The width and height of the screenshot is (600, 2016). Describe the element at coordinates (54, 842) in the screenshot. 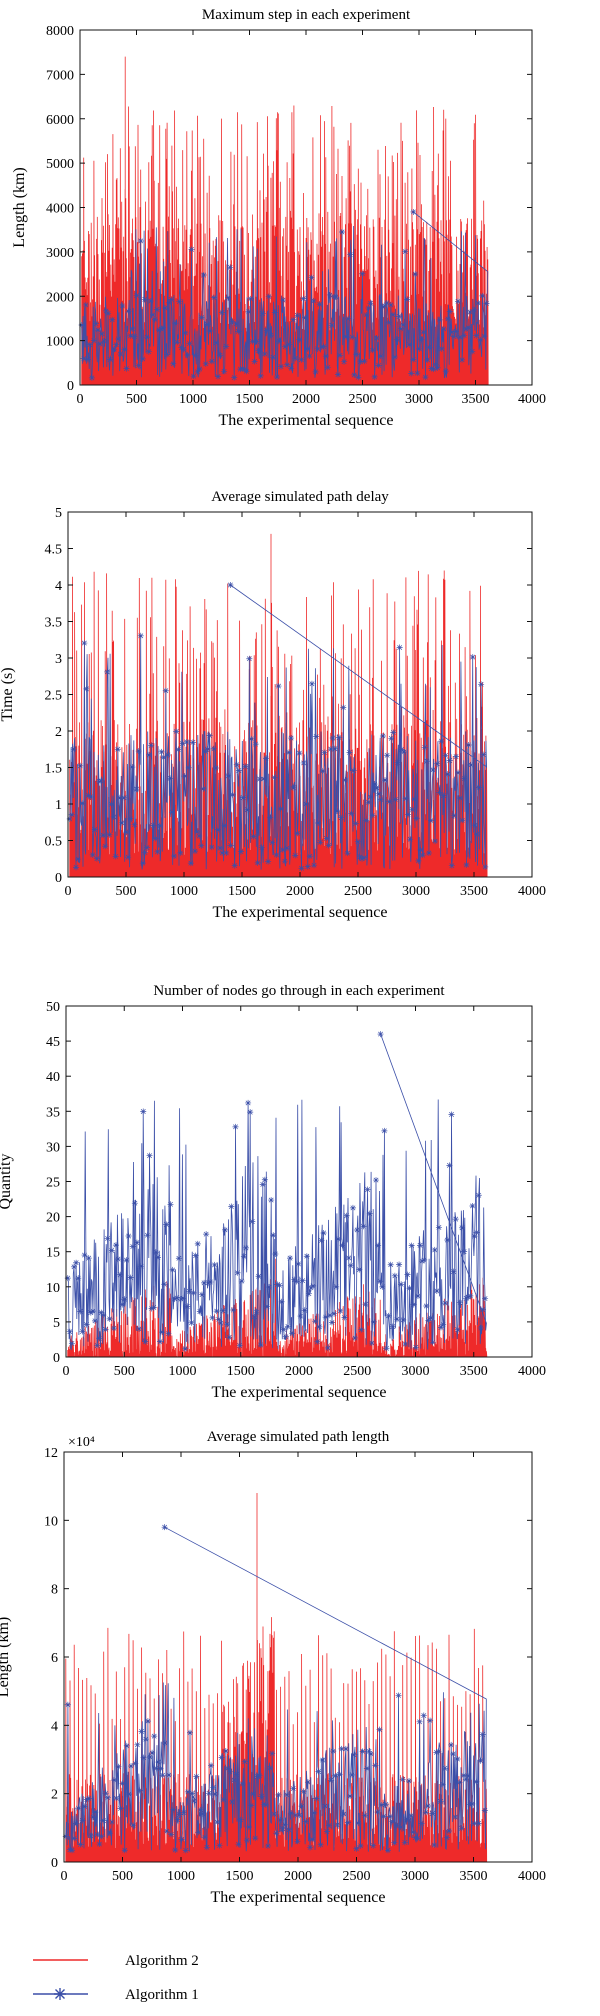

I see `y-tick-label: 0.5` at that location.